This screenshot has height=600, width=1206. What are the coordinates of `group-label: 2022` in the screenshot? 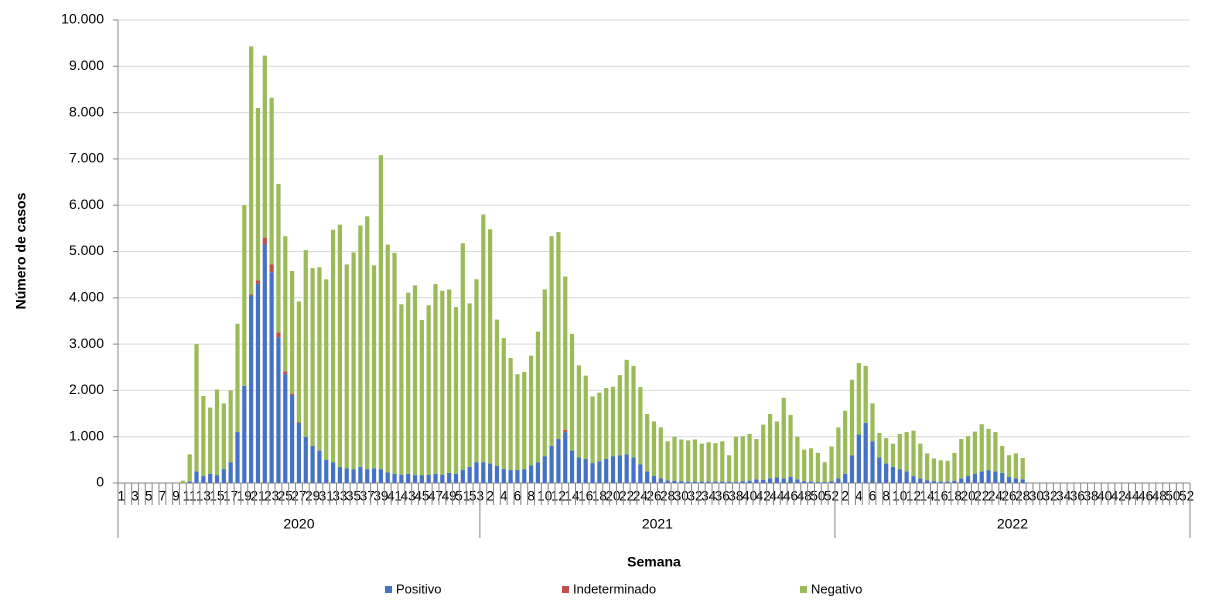 It's located at (1012, 524).